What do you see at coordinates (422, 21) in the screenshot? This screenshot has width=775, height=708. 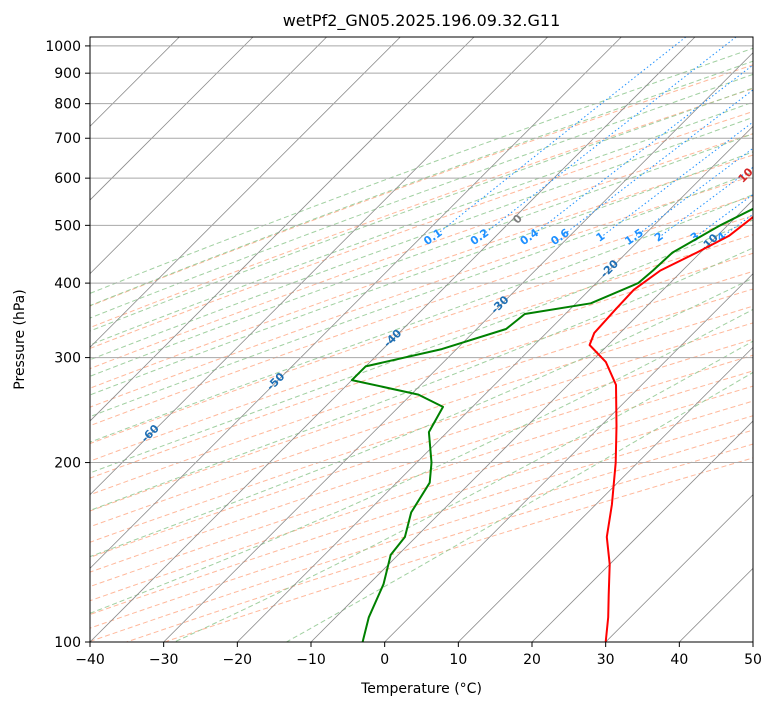 I see `chart-title: wetPf2_GN05.2025.196.09.32.G11` at bounding box center [422, 21].